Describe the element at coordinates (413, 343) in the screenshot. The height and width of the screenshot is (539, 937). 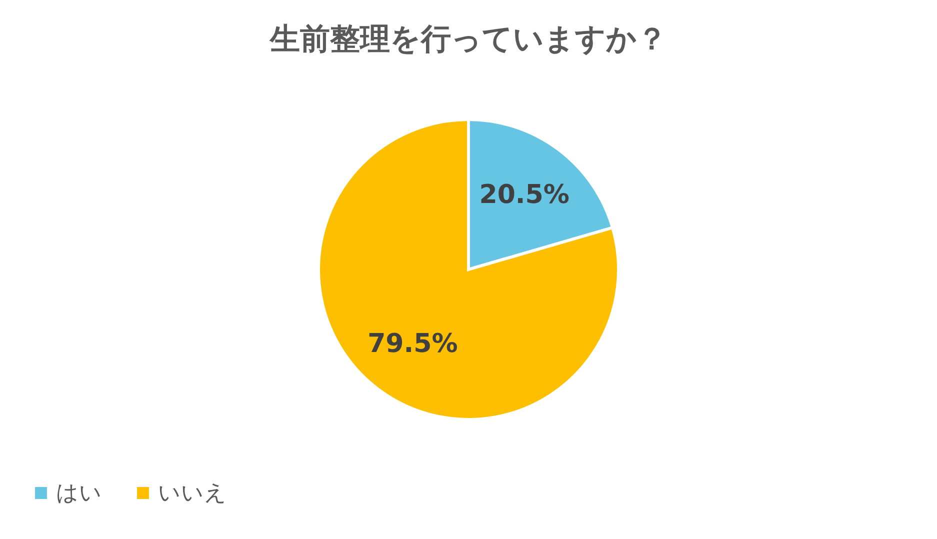
I see `data-label: 79.5%` at that location.